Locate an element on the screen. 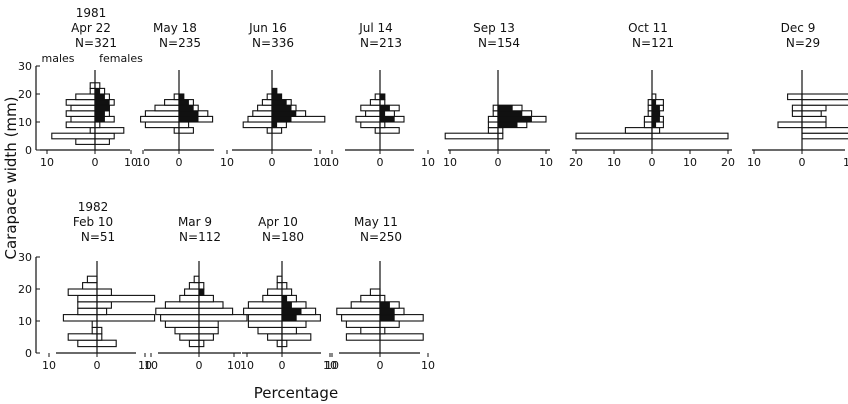  panel-n: N=154 is located at coordinates (499, 43).